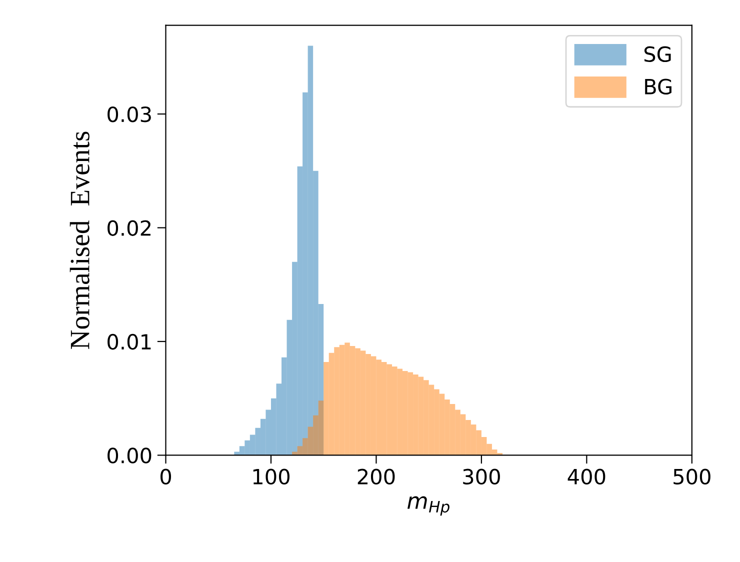 The width and height of the screenshot is (740, 562). What do you see at coordinates (692, 476) in the screenshot?
I see `x-tick-label: 500` at bounding box center [692, 476].